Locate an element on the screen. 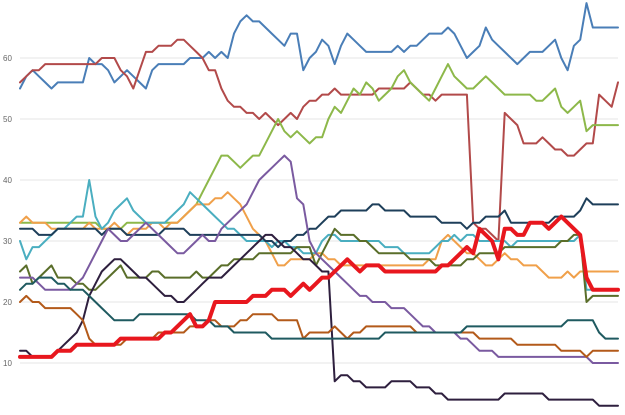  y-tick-label: 30 is located at coordinates (7, 241).